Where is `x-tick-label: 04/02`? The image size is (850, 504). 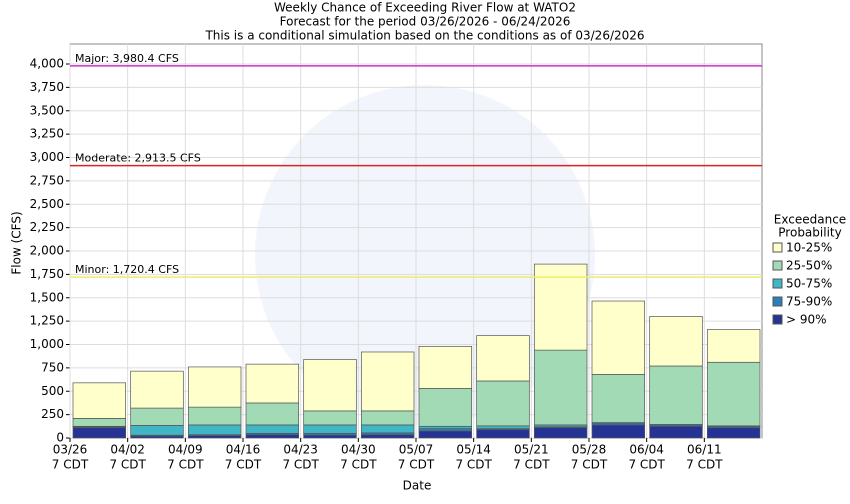 x-tick-label: 04/02 is located at coordinates (127, 450).